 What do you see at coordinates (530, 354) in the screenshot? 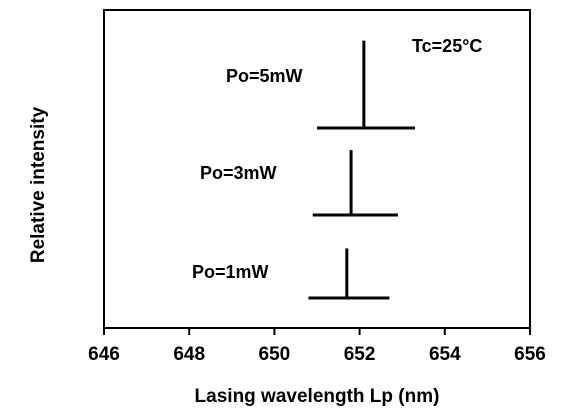
I see `x-tick-label-5: 656` at bounding box center [530, 354].